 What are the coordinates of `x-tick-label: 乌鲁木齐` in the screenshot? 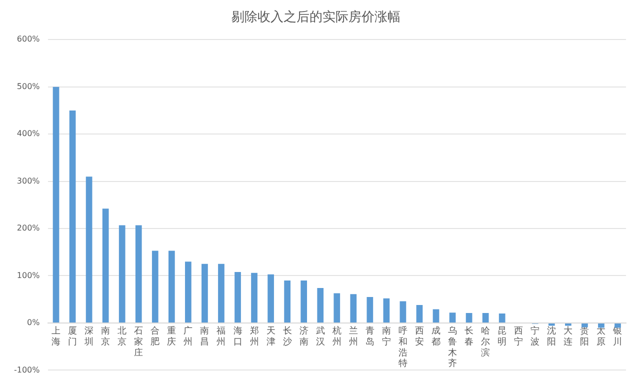 It's located at (453, 348).